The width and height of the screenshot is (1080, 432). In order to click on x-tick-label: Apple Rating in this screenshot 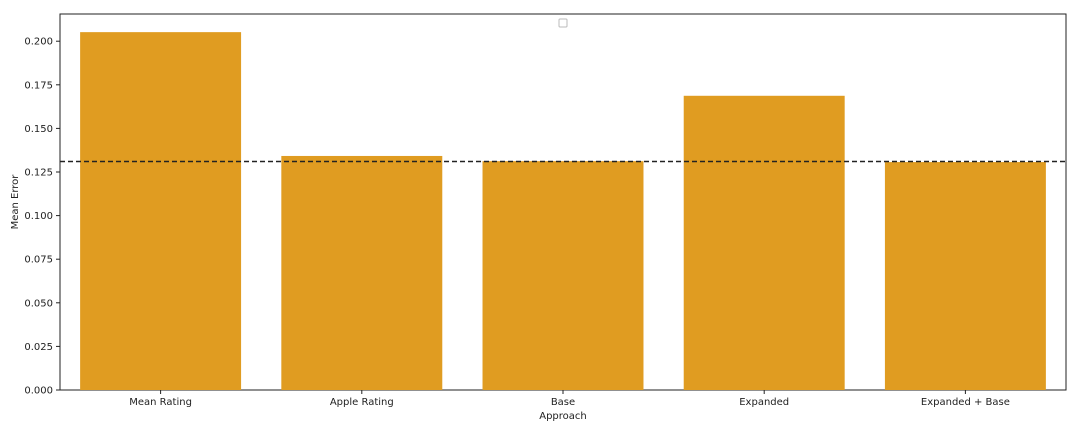, I will do `click(362, 402)`.